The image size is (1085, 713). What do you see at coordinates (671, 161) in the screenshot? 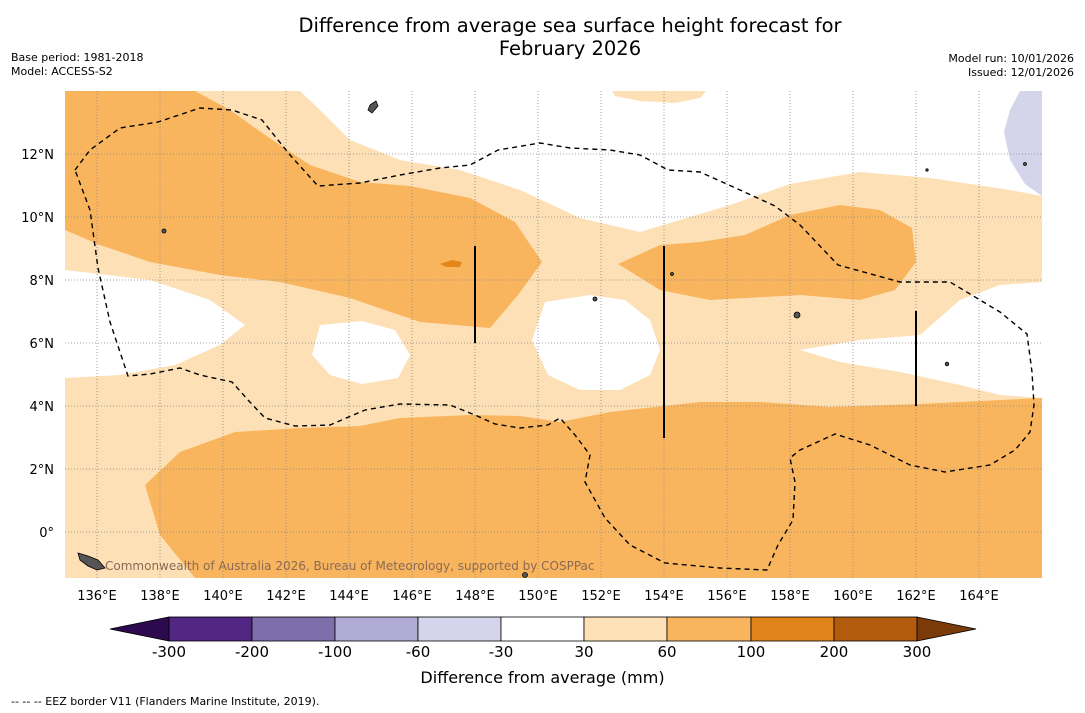
I see `field-white-top-right` at bounding box center [671, 161].